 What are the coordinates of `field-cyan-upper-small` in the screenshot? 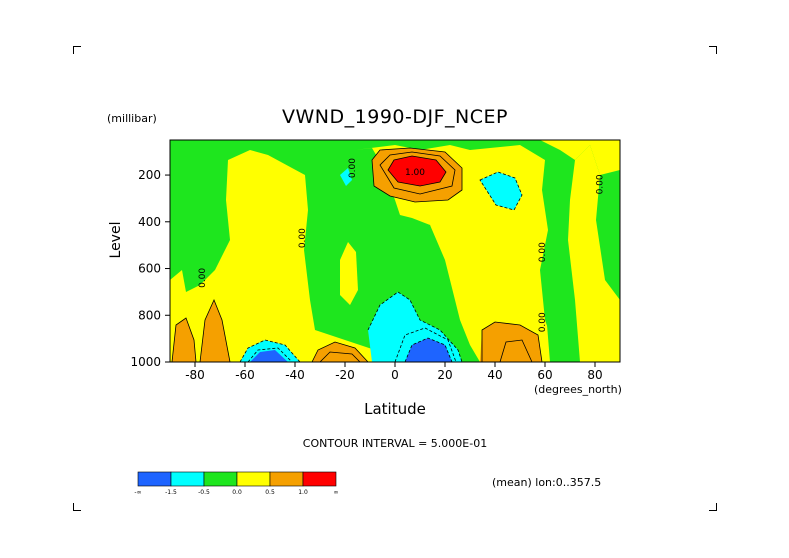 It's located at (346, 177).